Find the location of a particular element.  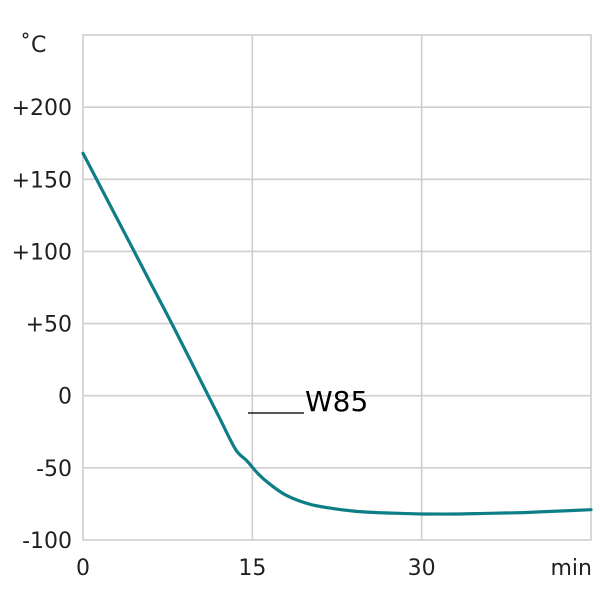

y-tick-label: -50 is located at coordinates (54, 469).